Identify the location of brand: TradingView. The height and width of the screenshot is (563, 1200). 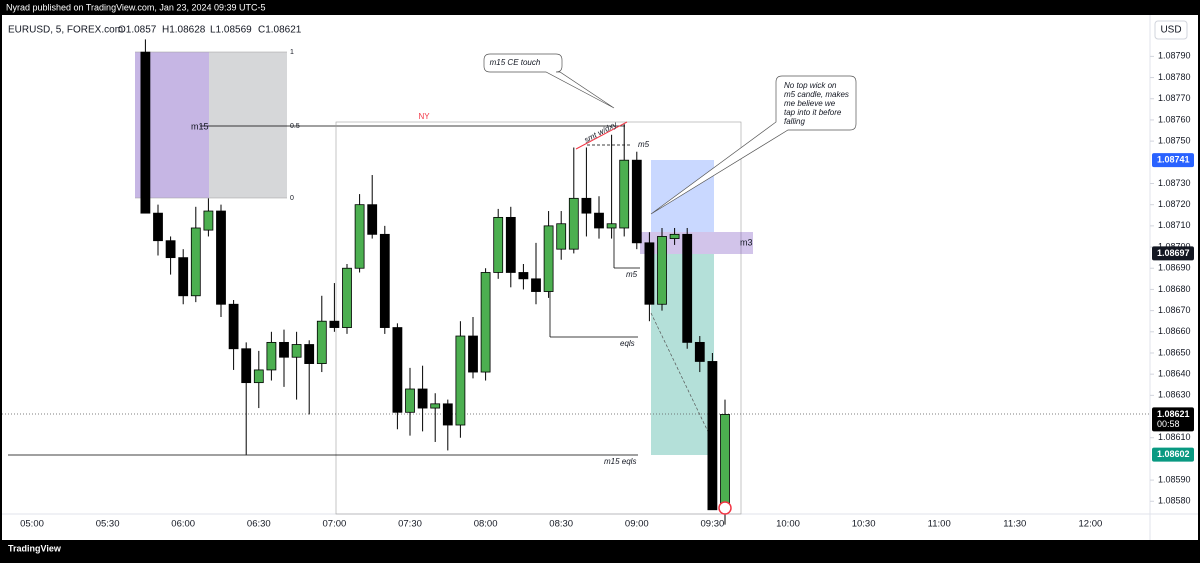
(35, 548).